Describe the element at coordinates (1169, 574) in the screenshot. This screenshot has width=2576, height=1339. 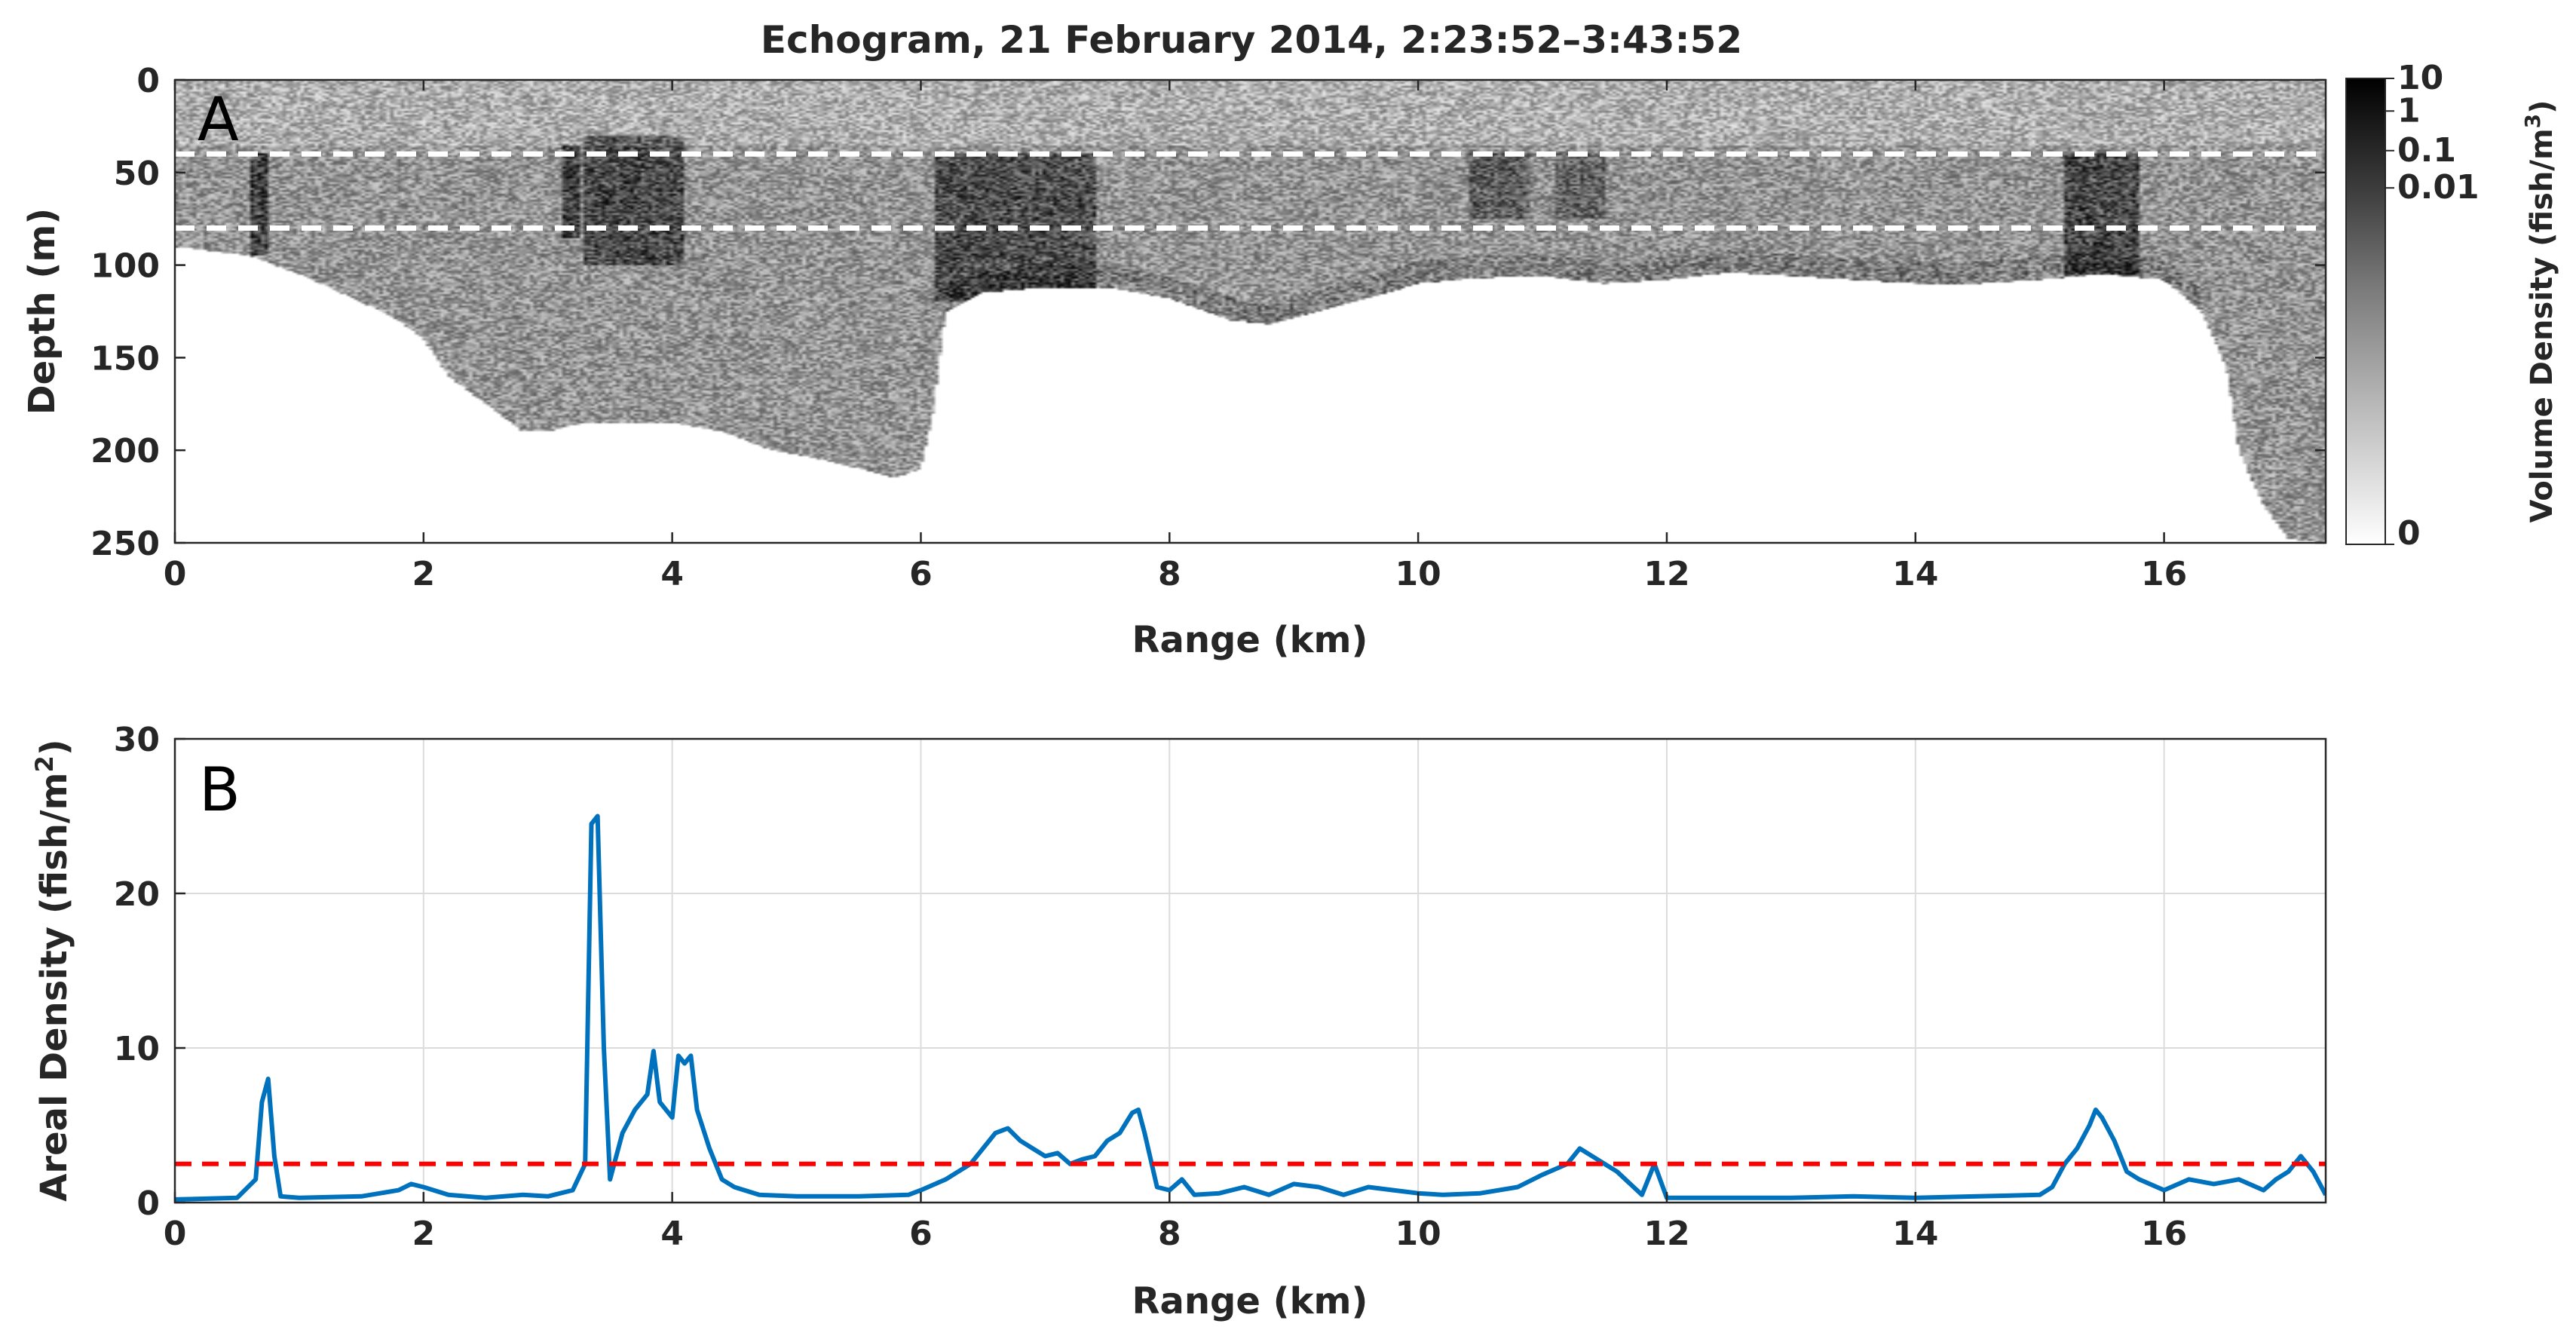
I see `echogram-x-tick-label: 8` at that location.